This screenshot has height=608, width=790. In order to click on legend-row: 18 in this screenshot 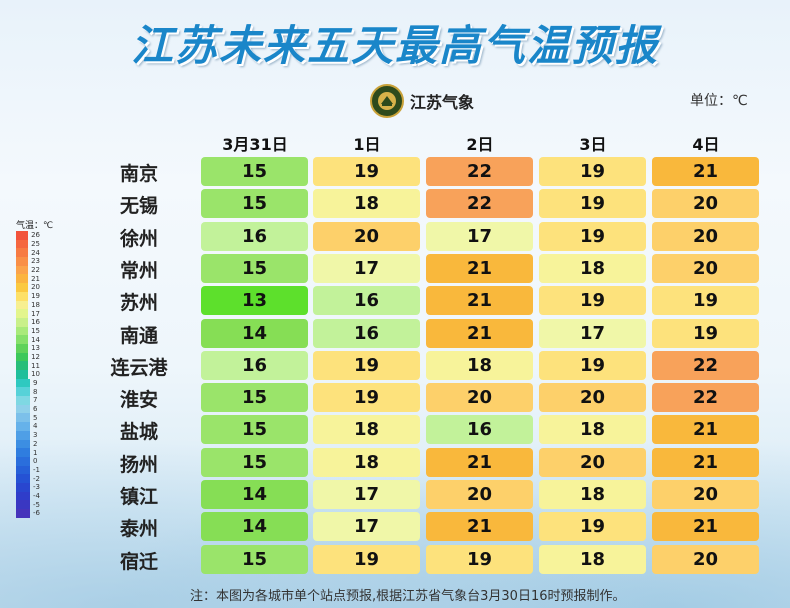, I will do `click(28, 305)`.